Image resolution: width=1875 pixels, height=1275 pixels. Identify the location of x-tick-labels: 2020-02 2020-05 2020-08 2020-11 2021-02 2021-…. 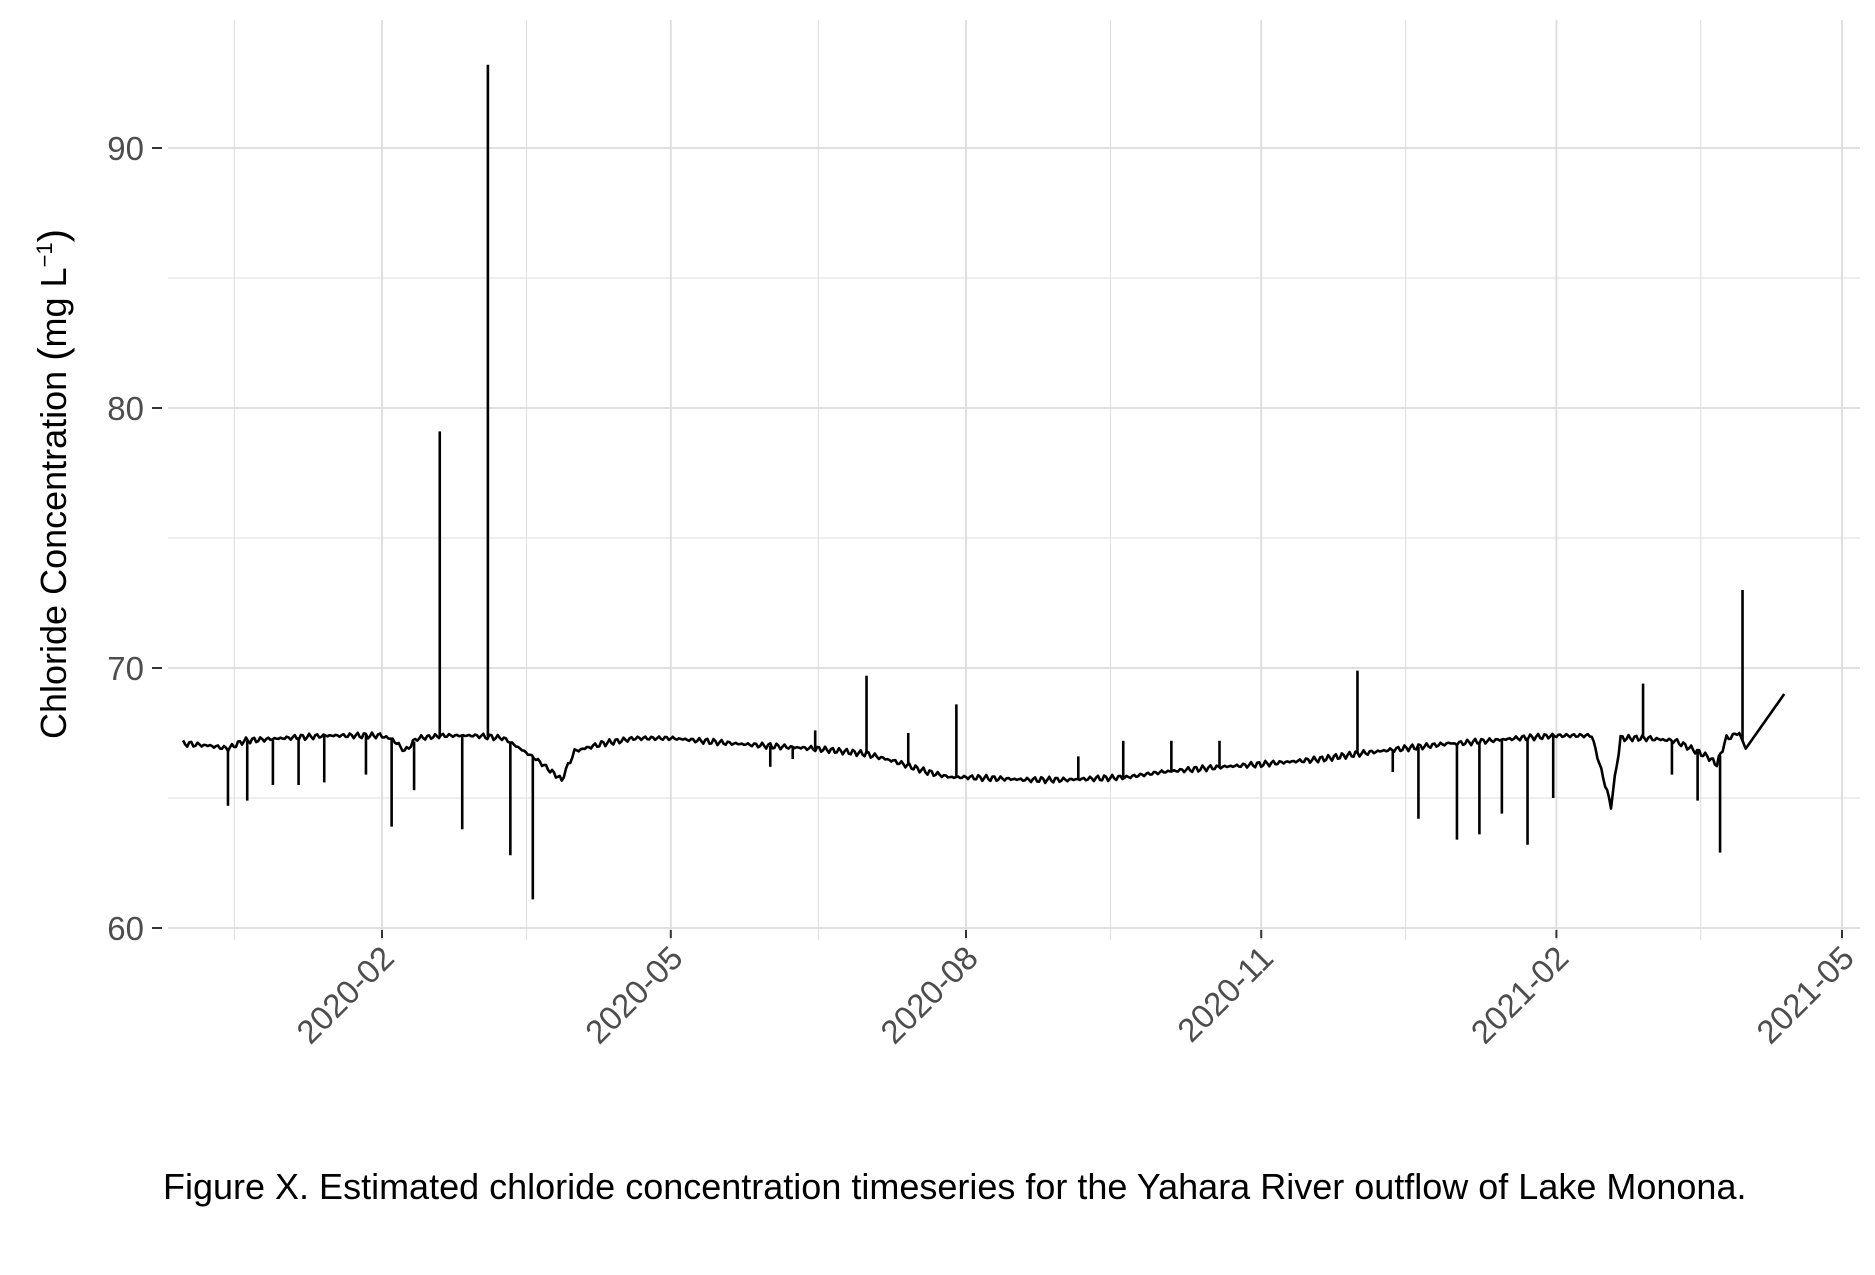
(1075, 995).